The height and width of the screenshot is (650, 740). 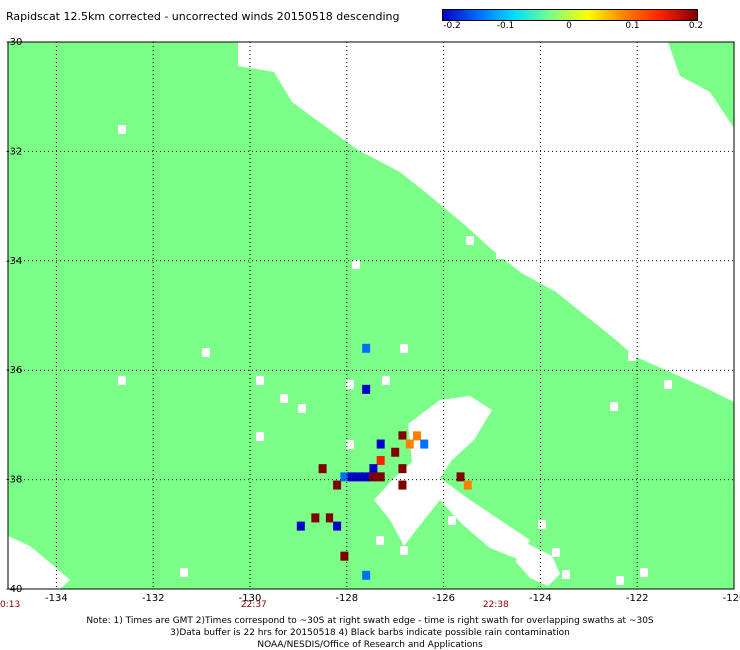 I want to click on pass-time-label: 0:13, so click(x=10, y=605).